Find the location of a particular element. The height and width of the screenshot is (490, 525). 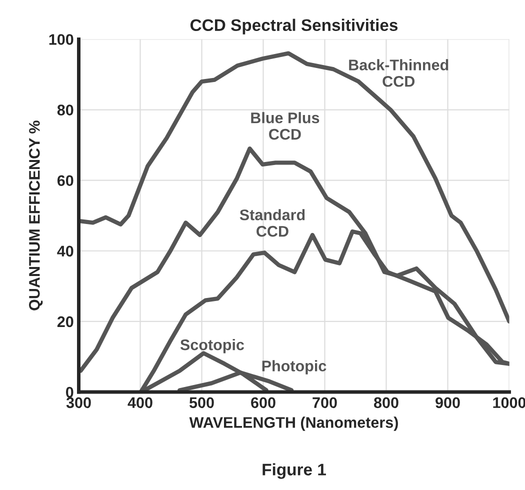

y-tick-label: 40 is located at coordinates (65, 251).